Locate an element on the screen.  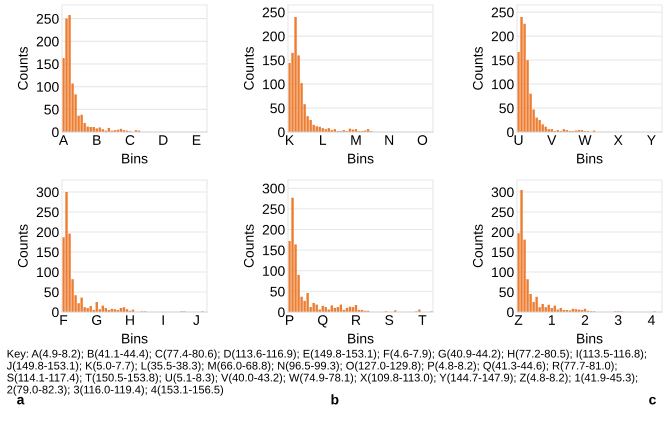
x-tick-label: 1 is located at coordinates (551, 320).